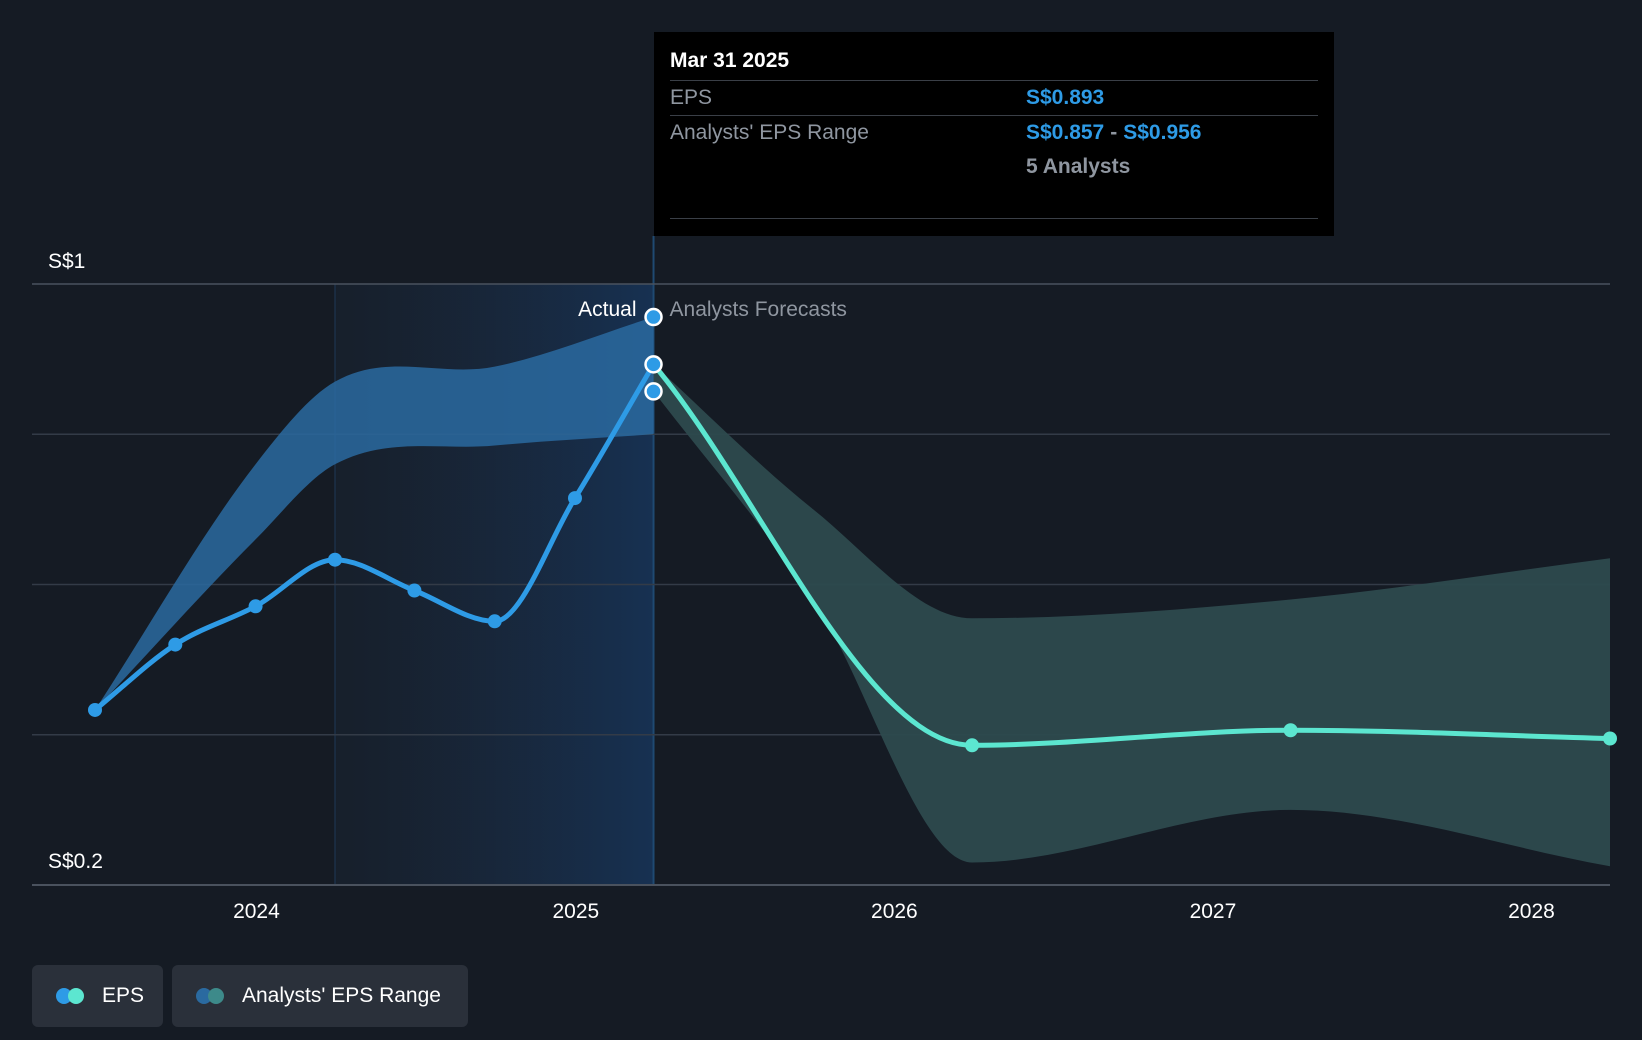 This screenshot has height=1040, width=1642. What do you see at coordinates (211, 996) in the screenshot?
I see `legend-range-icon` at bounding box center [211, 996].